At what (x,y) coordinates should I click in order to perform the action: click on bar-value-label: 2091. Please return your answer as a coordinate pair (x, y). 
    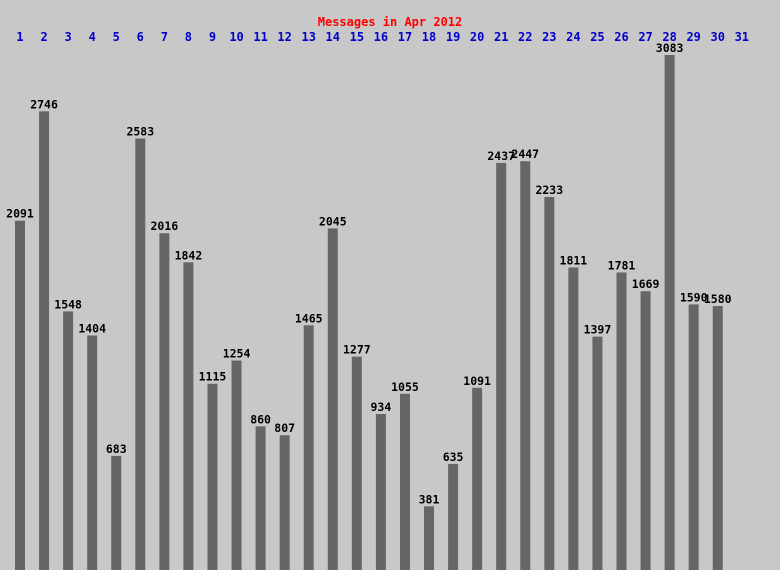
    Looking at the image, I should click on (20, 214).